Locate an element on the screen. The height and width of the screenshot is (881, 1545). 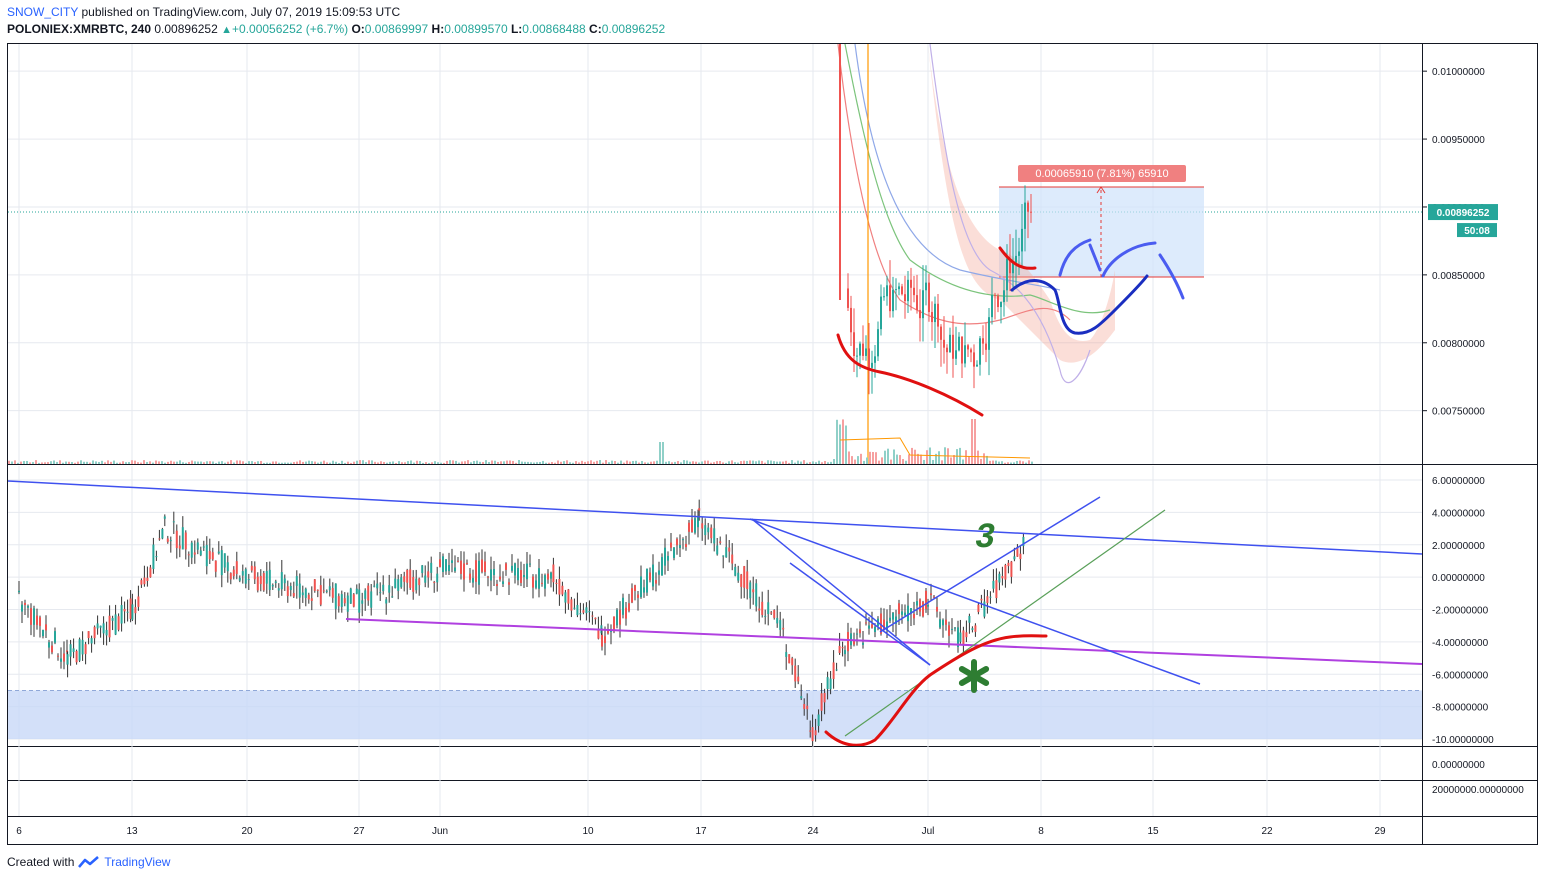
long-trendline is located at coordinates (715, 517).